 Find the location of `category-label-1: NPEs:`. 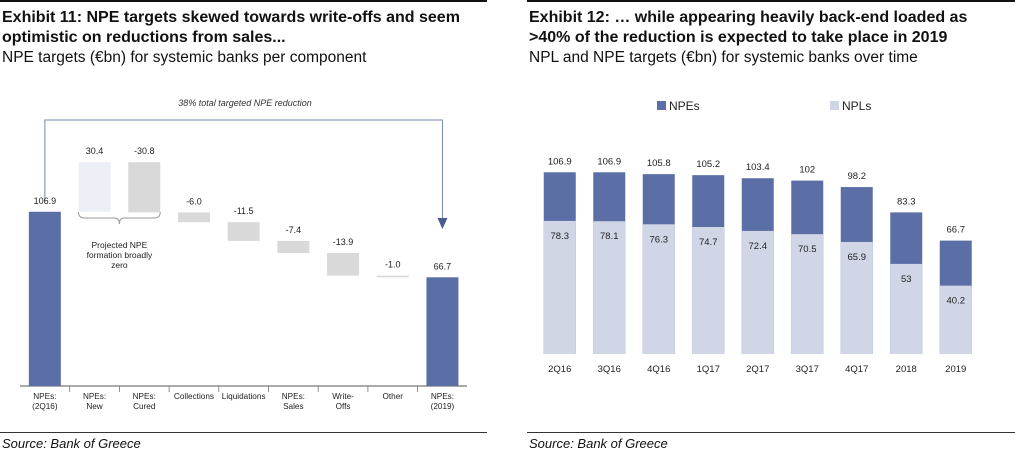

category-label-1: NPEs: is located at coordinates (94, 396).